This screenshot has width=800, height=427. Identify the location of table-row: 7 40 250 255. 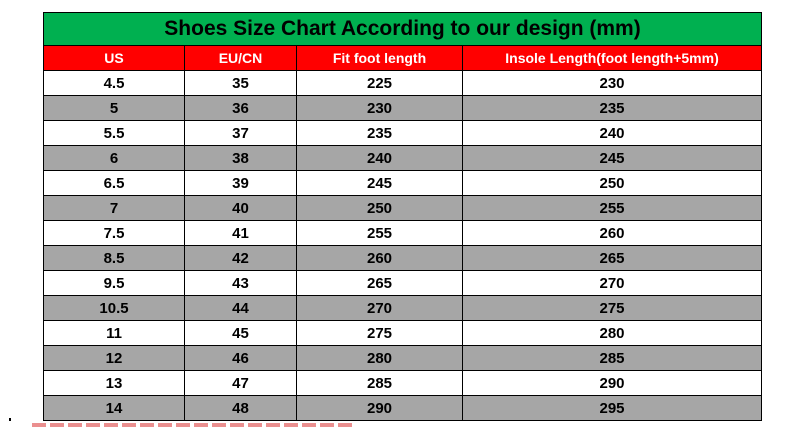
(402, 208).